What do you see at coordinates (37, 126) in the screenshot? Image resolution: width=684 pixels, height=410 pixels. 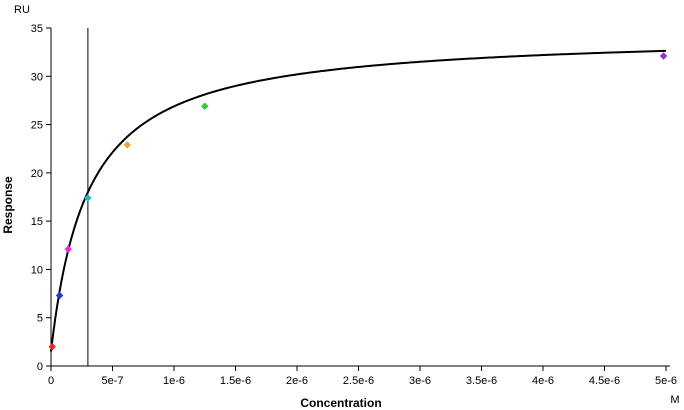 I see `y-tick-label: 25` at bounding box center [37, 126].